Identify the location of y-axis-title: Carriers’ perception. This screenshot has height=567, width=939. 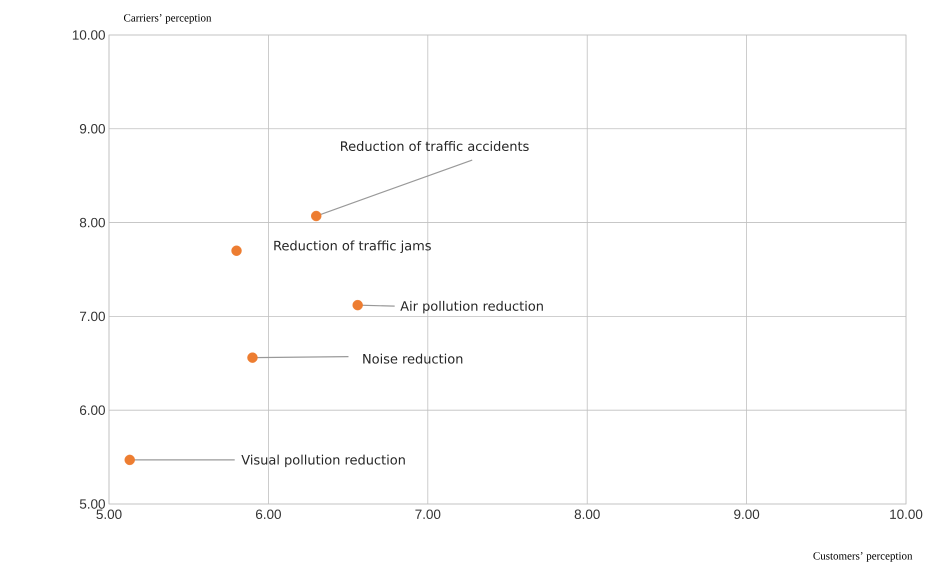
(168, 19).